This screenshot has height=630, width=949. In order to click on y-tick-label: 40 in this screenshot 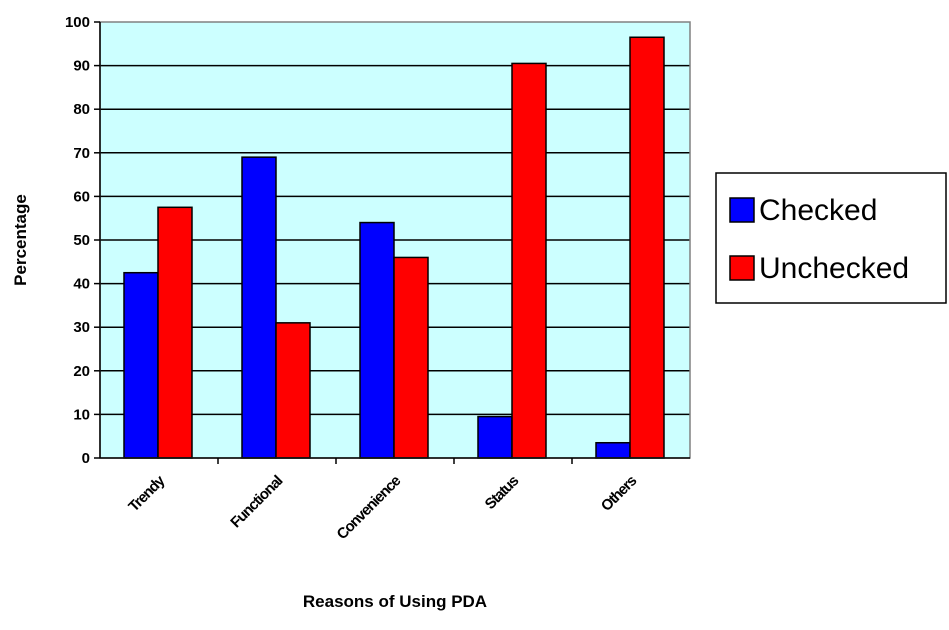, I will do `click(81, 284)`.